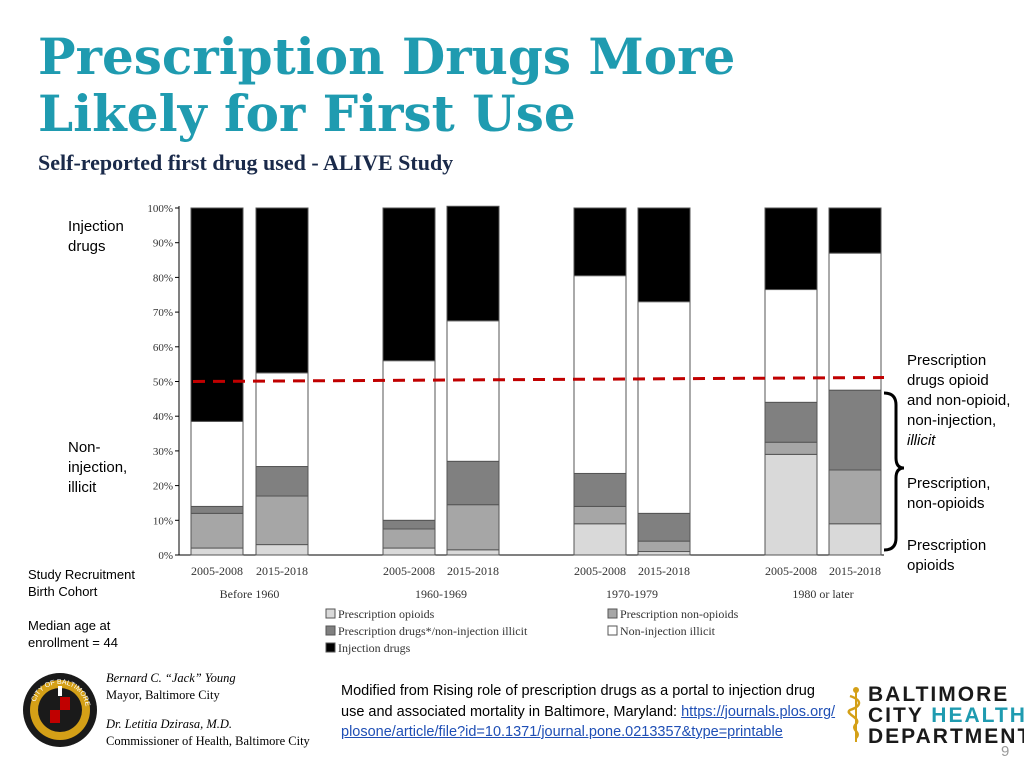 This screenshot has height=768, width=1024. What do you see at coordinates (250, 594) in the screenshot?
I see `group-label: Before 1960` at bounding box center [250, 594].